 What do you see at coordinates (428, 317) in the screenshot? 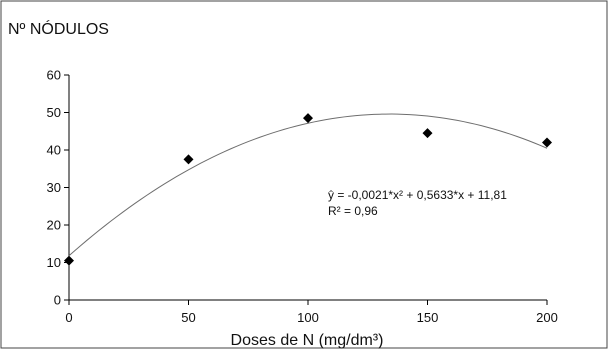
I see `x-tick-label: 150` at bounding box center [428, 317].